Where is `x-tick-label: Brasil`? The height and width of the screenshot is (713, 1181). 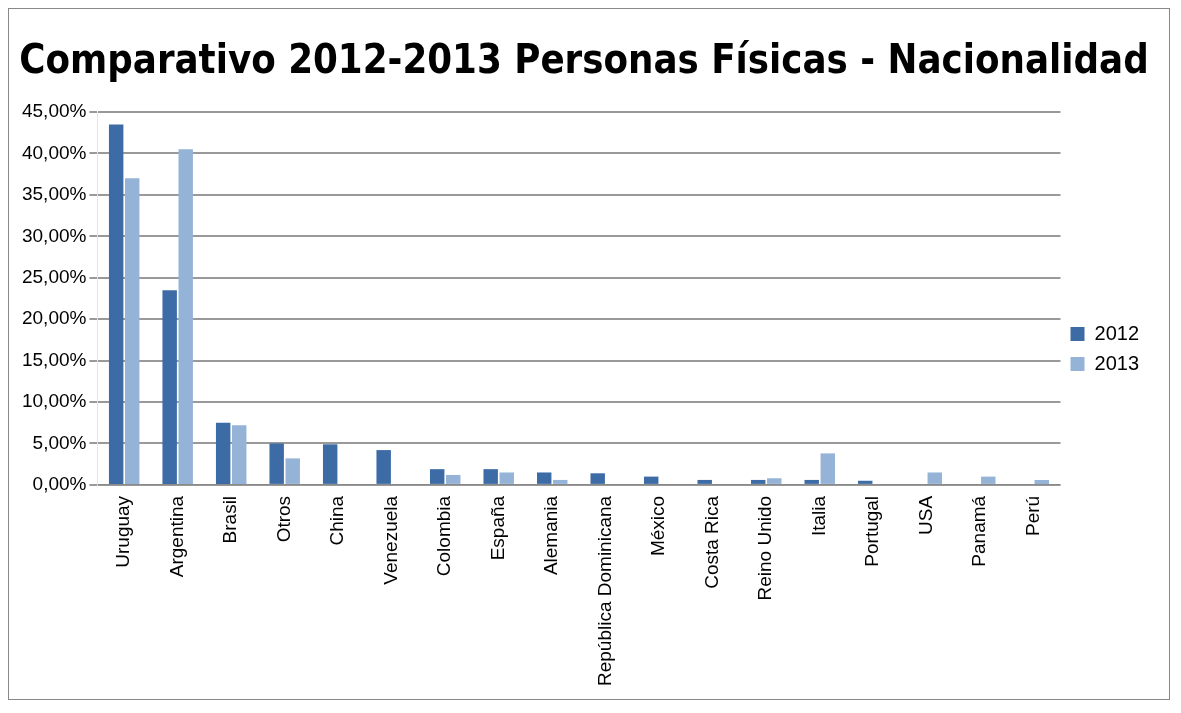 x-tick-label: Brasil is located at coordinates (230, 519).